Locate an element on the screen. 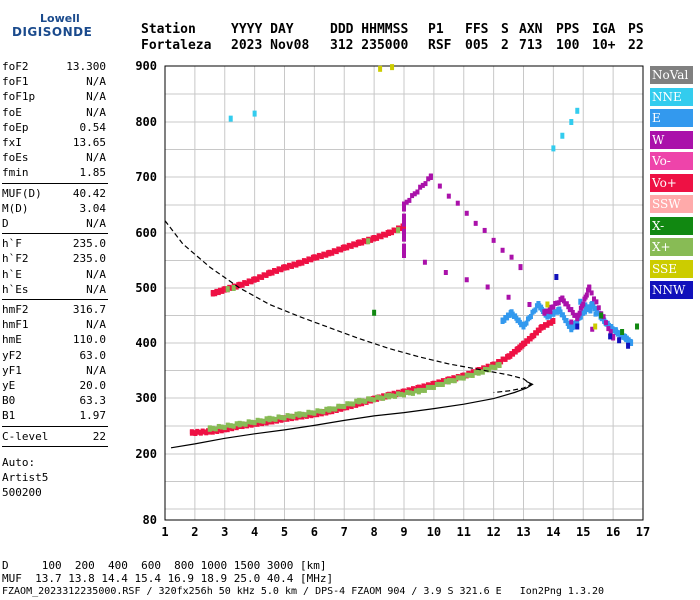  param-value: 316.7 is located at coordinates (89, 309).